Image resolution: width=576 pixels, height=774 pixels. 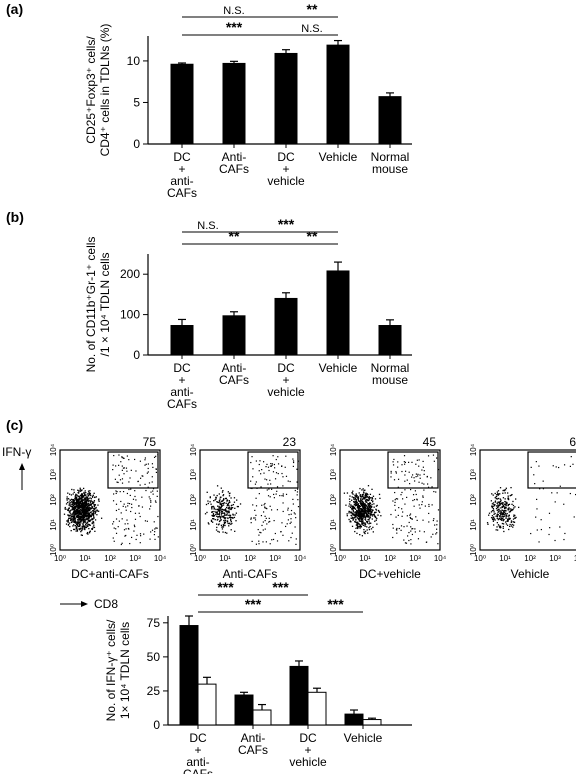 I want to click on chart-a-x-tick-label: CAFs, so click(x=182, y=193).